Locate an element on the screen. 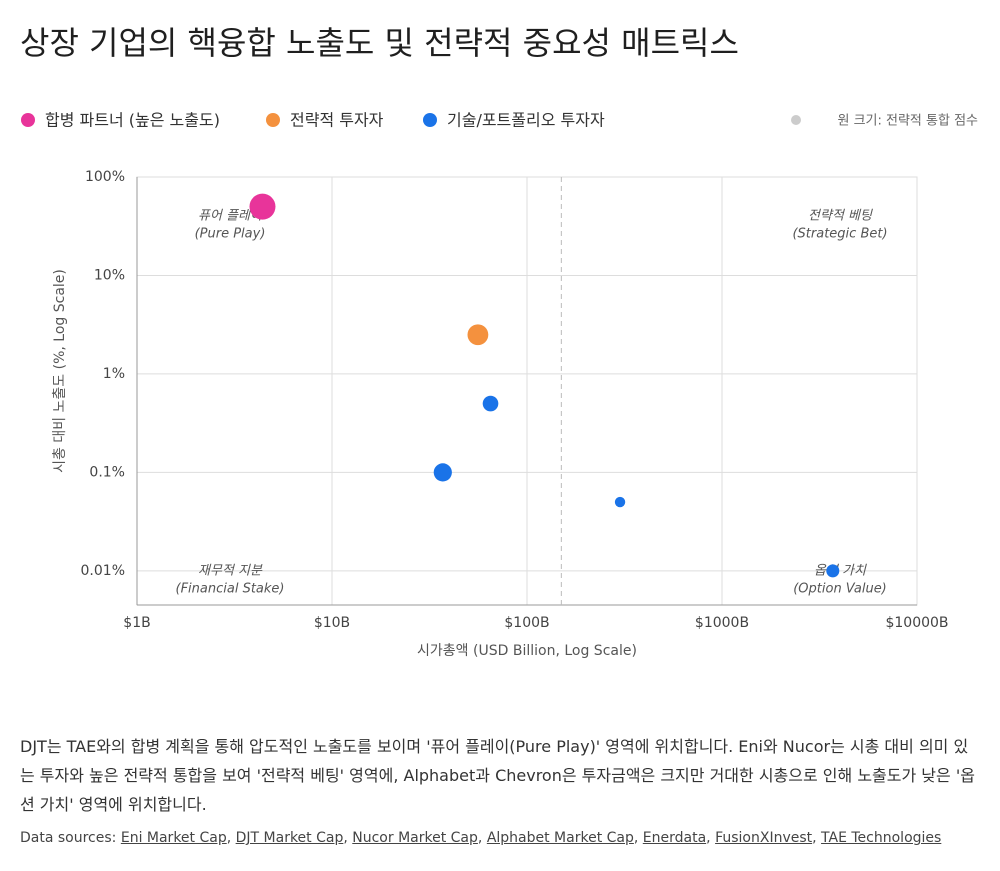 This screenshot has width=1000, height=871. legend-label: 전략적 투자자 is located at coordinates (337, 120).